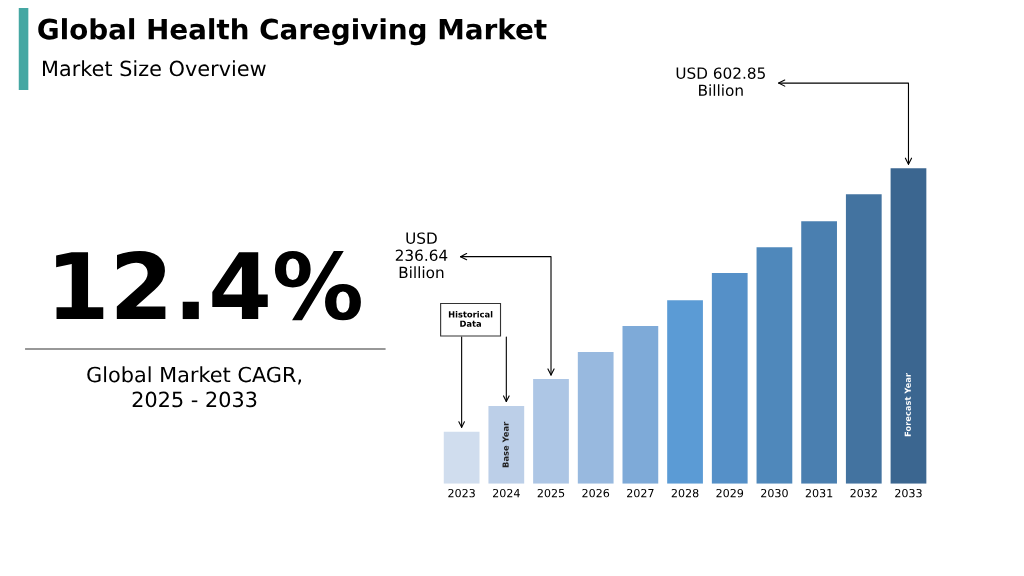 The image size is (1024, 576). Describe the element at coordinates (194, 387) in the screenshot. I see `text: Global Market CAGR, 2025 - 2033` at that location.